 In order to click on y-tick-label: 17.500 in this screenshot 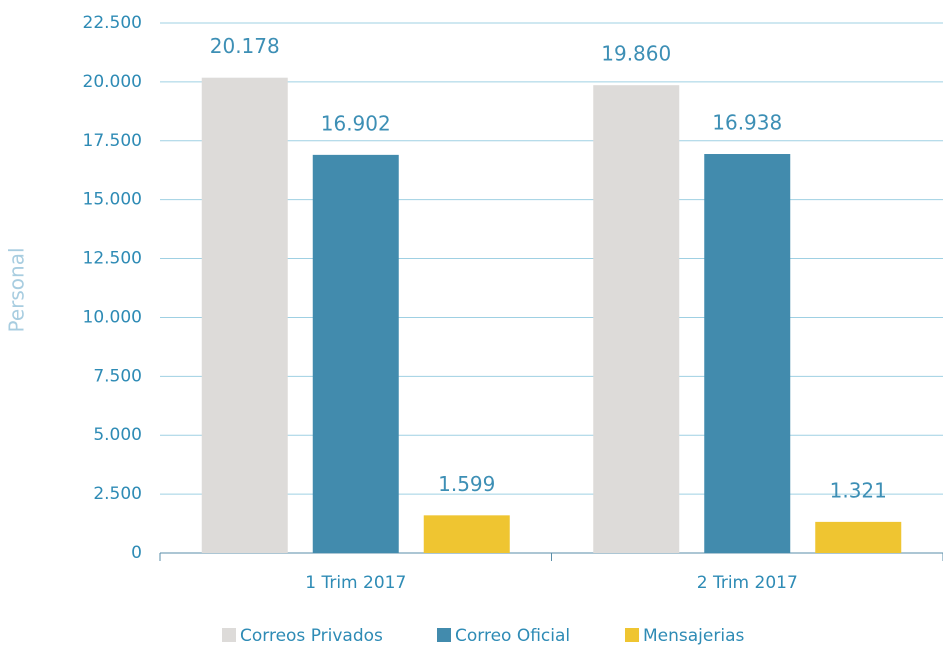, I will do `click(112, 141)`.